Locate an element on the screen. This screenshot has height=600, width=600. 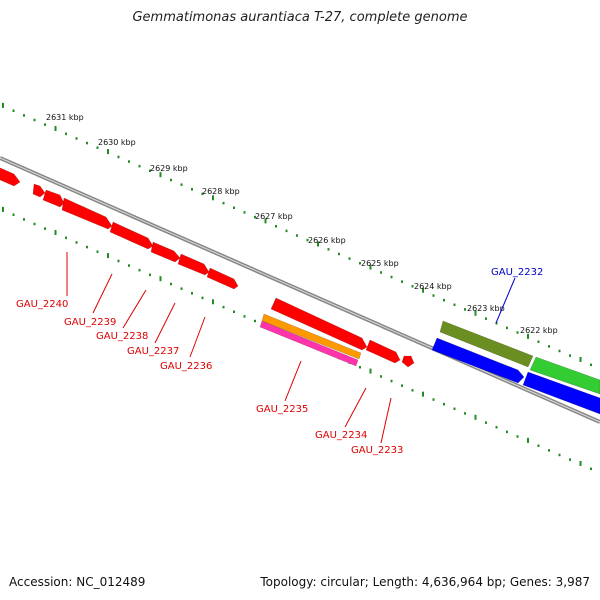
gene-label-gau-2238: GAU_2238 is located at coordinates (122, 336).